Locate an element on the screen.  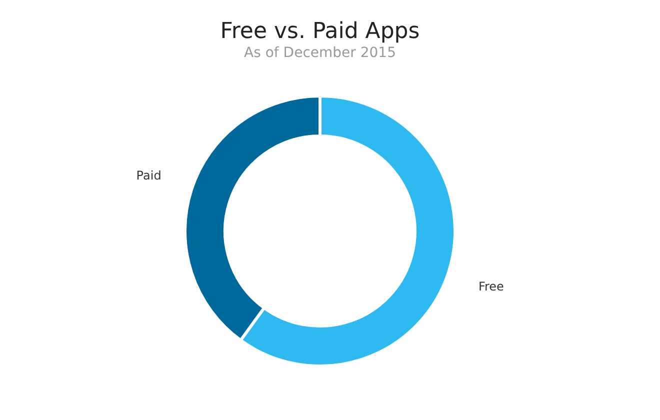
slice-label: Paid is located at coordinates (149, 175).